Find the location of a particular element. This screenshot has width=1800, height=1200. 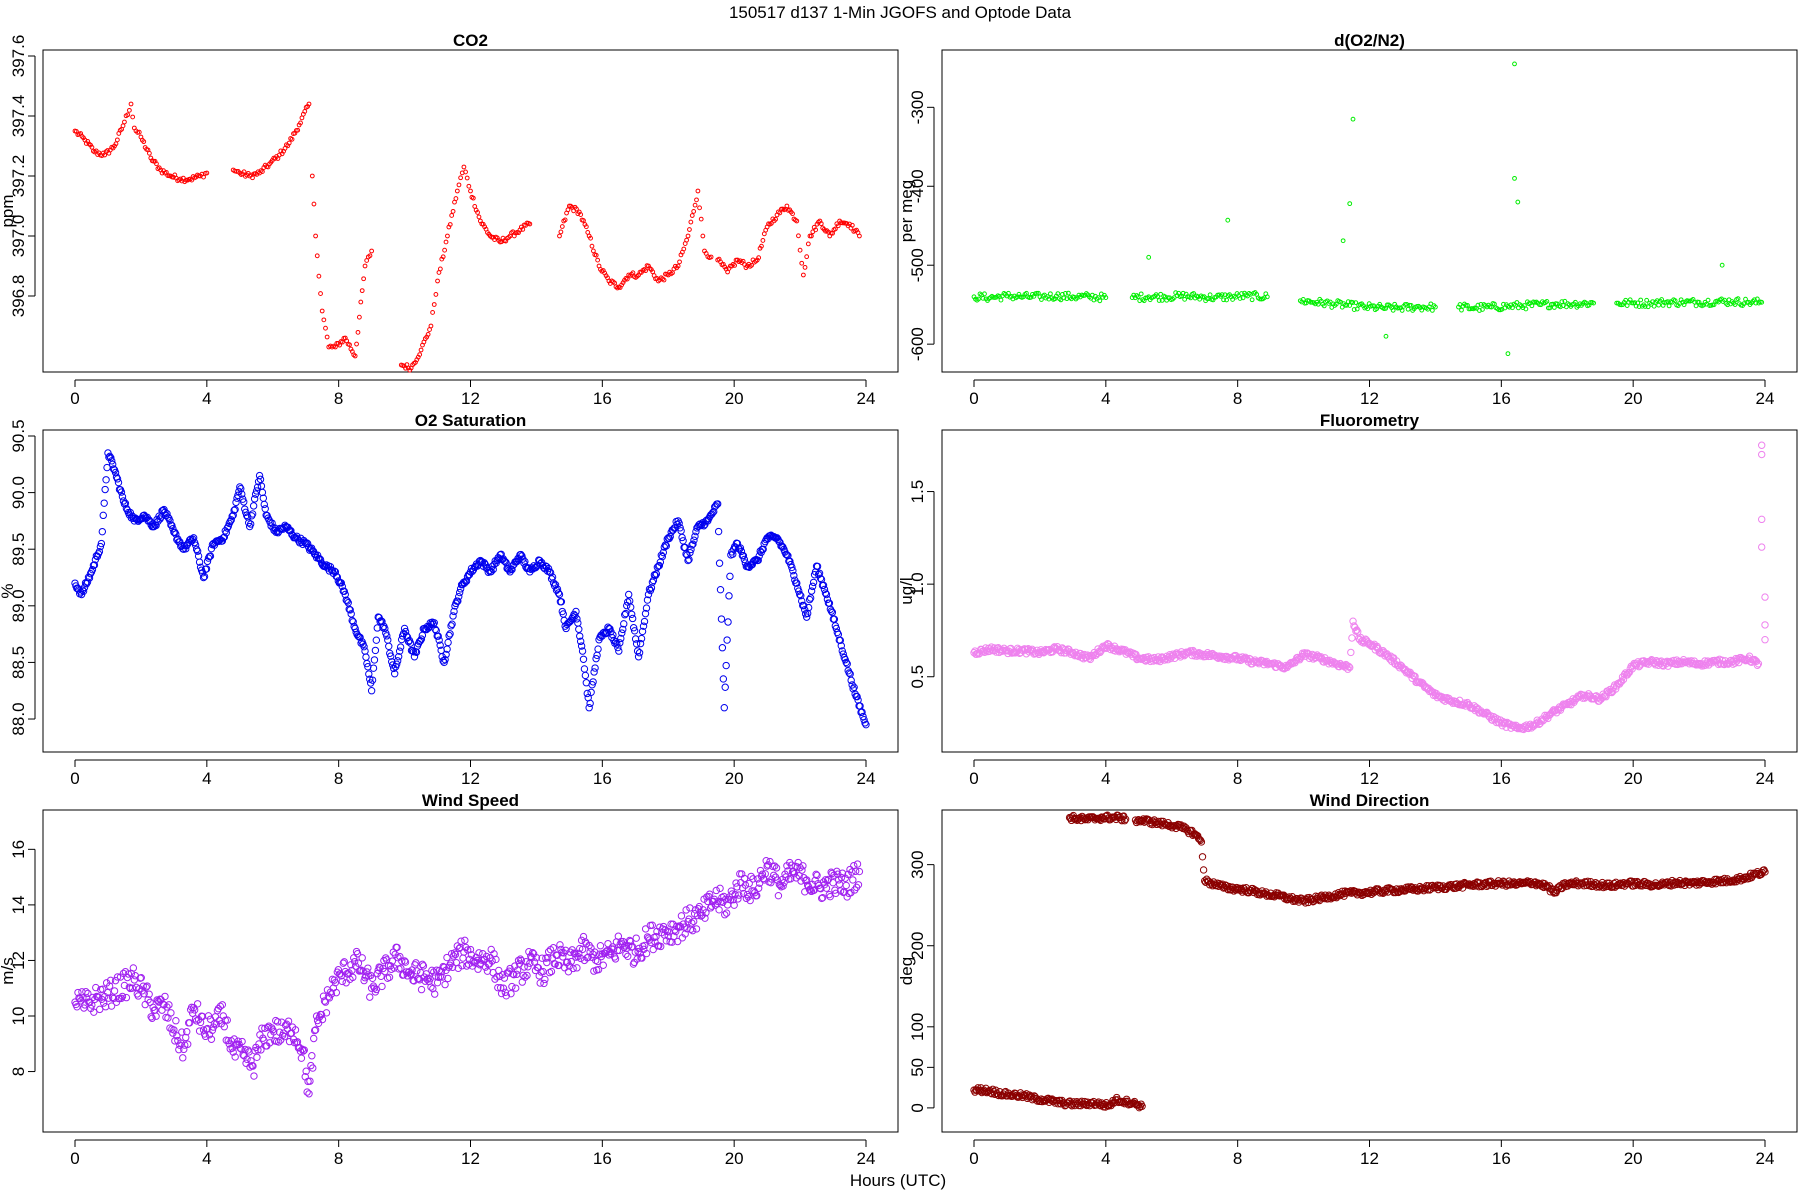

fluor-outlier-point is located at coordinates (1765, 597).